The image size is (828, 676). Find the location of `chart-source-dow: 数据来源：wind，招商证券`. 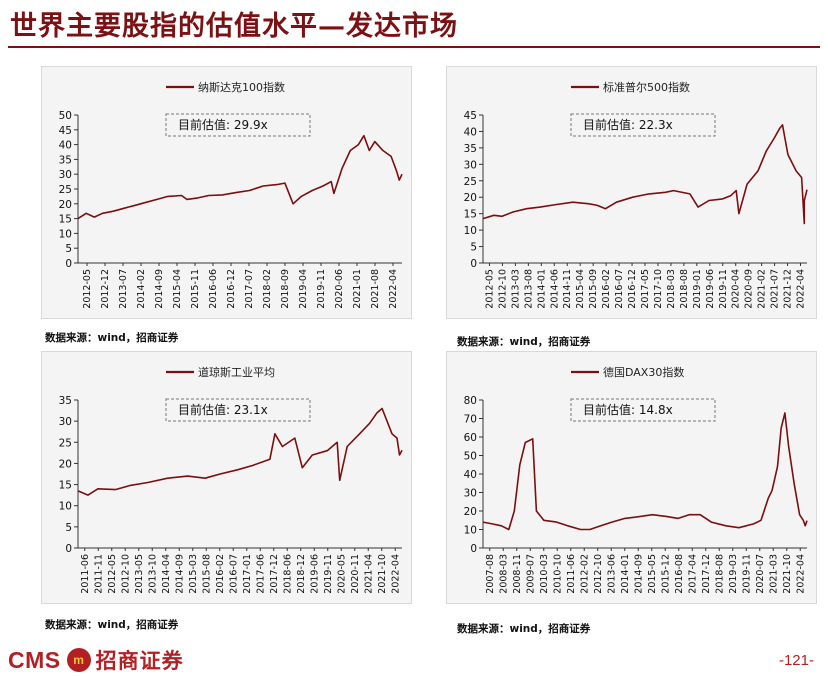

chart-source-dow: 数据来源：wind，招商证券 is located at coordinates (112, 625).